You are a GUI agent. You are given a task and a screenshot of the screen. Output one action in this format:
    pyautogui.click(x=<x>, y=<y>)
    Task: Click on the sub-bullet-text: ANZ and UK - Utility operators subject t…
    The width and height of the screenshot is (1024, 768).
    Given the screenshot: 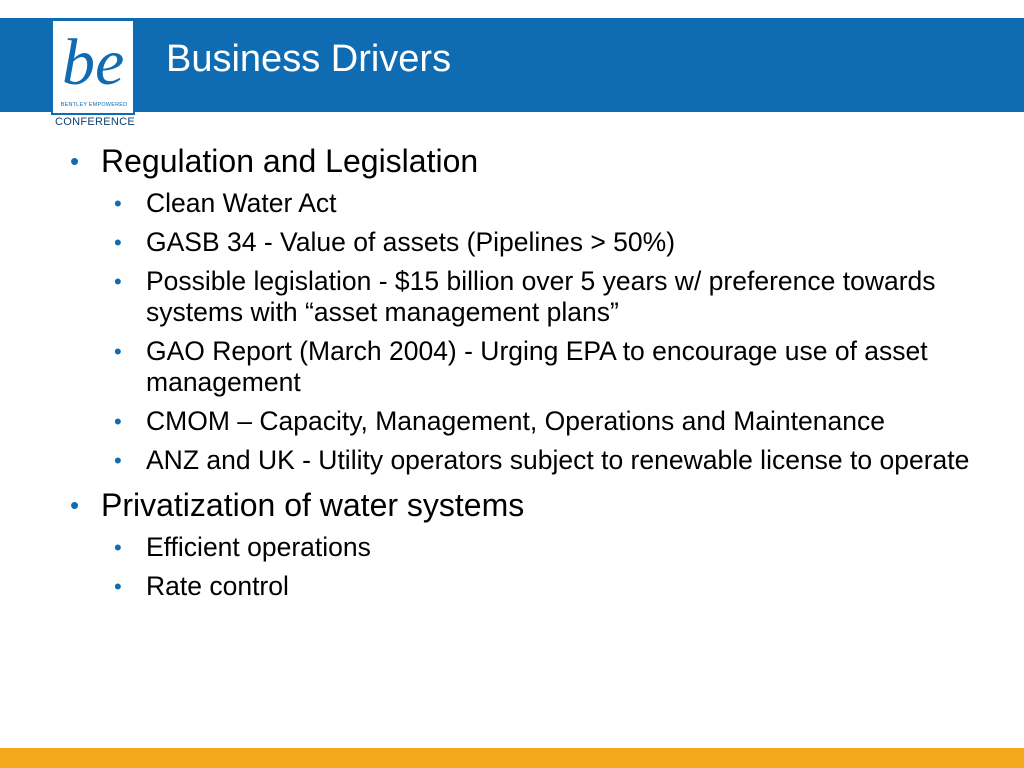 What is the action you would take?
    pyautogui.click(x=558, y=460)
    